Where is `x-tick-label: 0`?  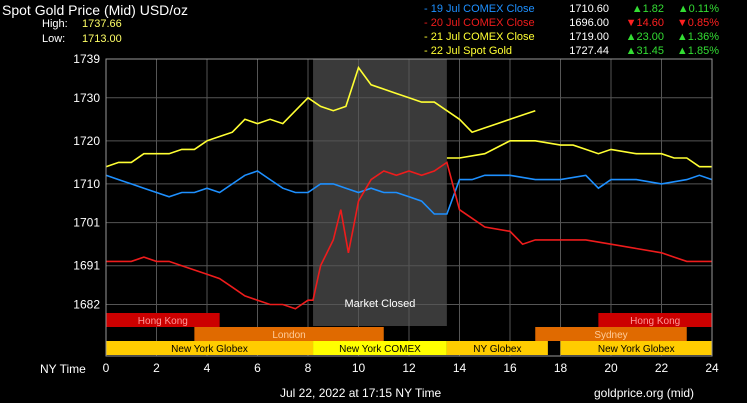 x-tick-label: 0 is located at coordinates (106, 368).